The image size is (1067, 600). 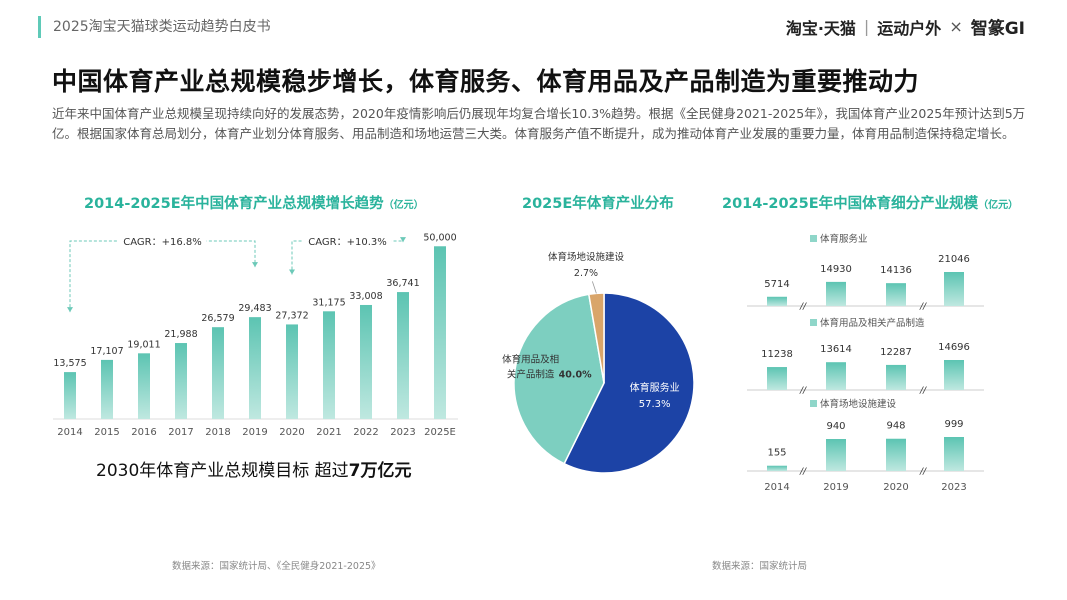 I want to click on chart1-x-tick: 2014, so click(x=69, y=432).